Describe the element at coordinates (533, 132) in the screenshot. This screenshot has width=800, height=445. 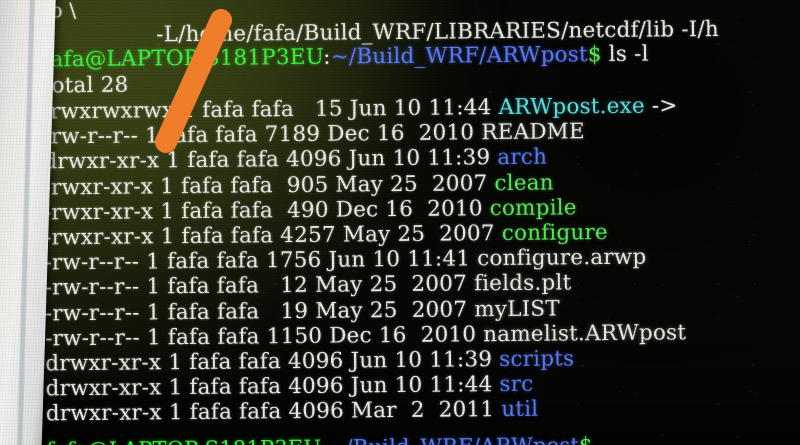
I see `listing-entry-name: README` at that location.